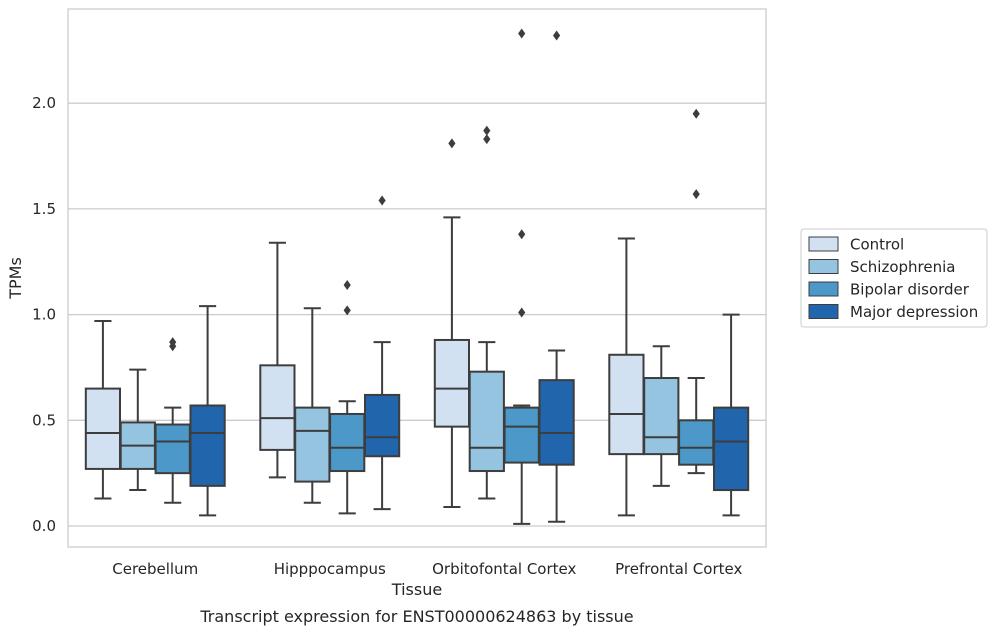 This screenshot has height=634, width=997. Describe the element at coordinates (44, 420) in the screenshot. I see `y-tick-label: 0.5` at that location.